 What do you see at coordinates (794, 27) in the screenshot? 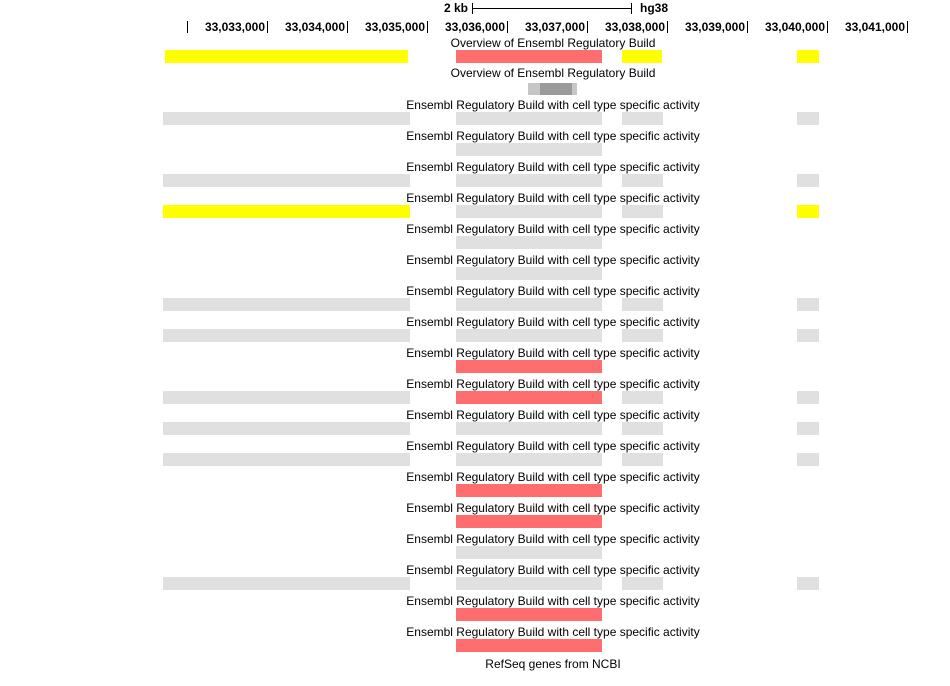
I see `coordinate-label: 33,040,000` at bounding box center [794, 27].